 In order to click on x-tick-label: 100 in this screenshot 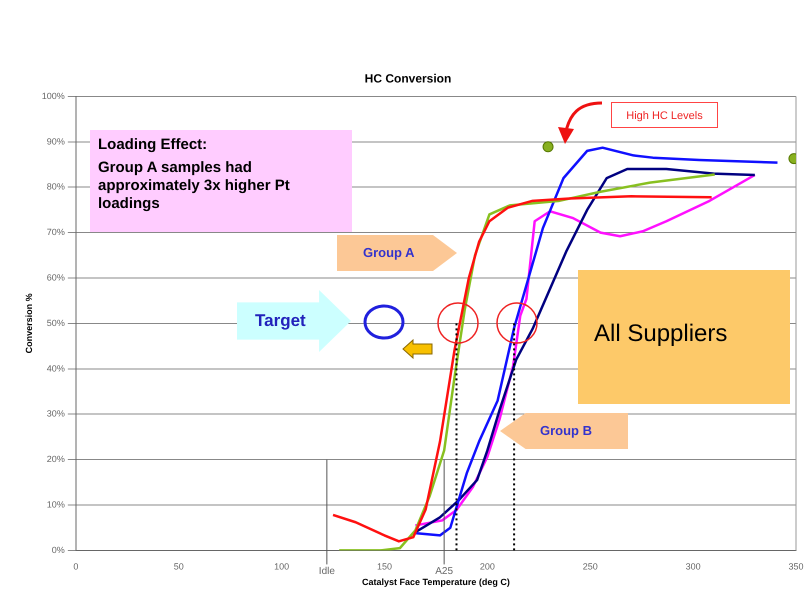, I will do `click(282, 566)`.